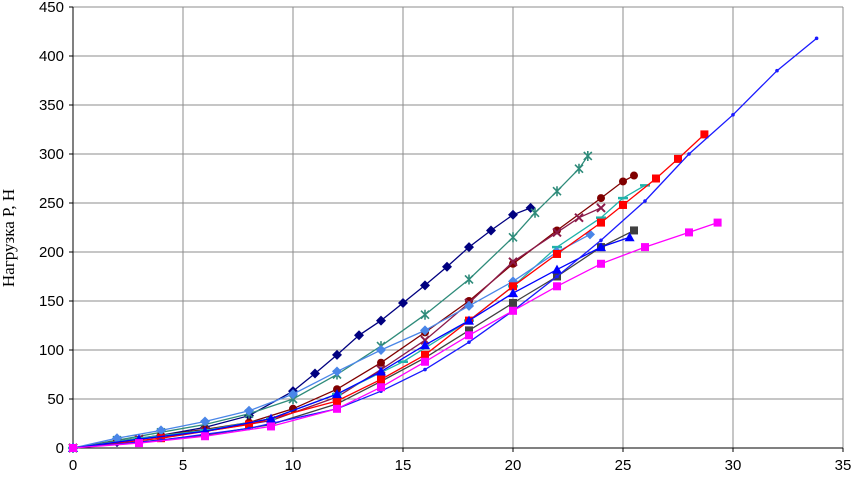  Describe the element at coordinates (51, 105) in the screenshot. I see `y-tick-label: 350` at that location.